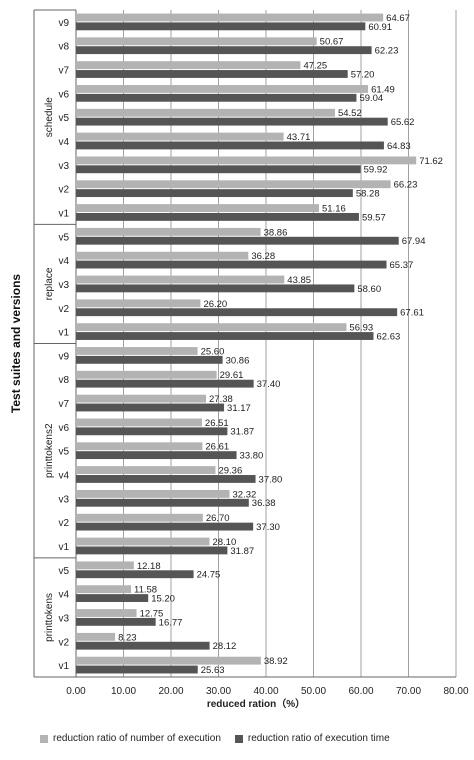 This screenshot has height=760, width=474. I want to click on data-label: 31.17, so click(239, 408).